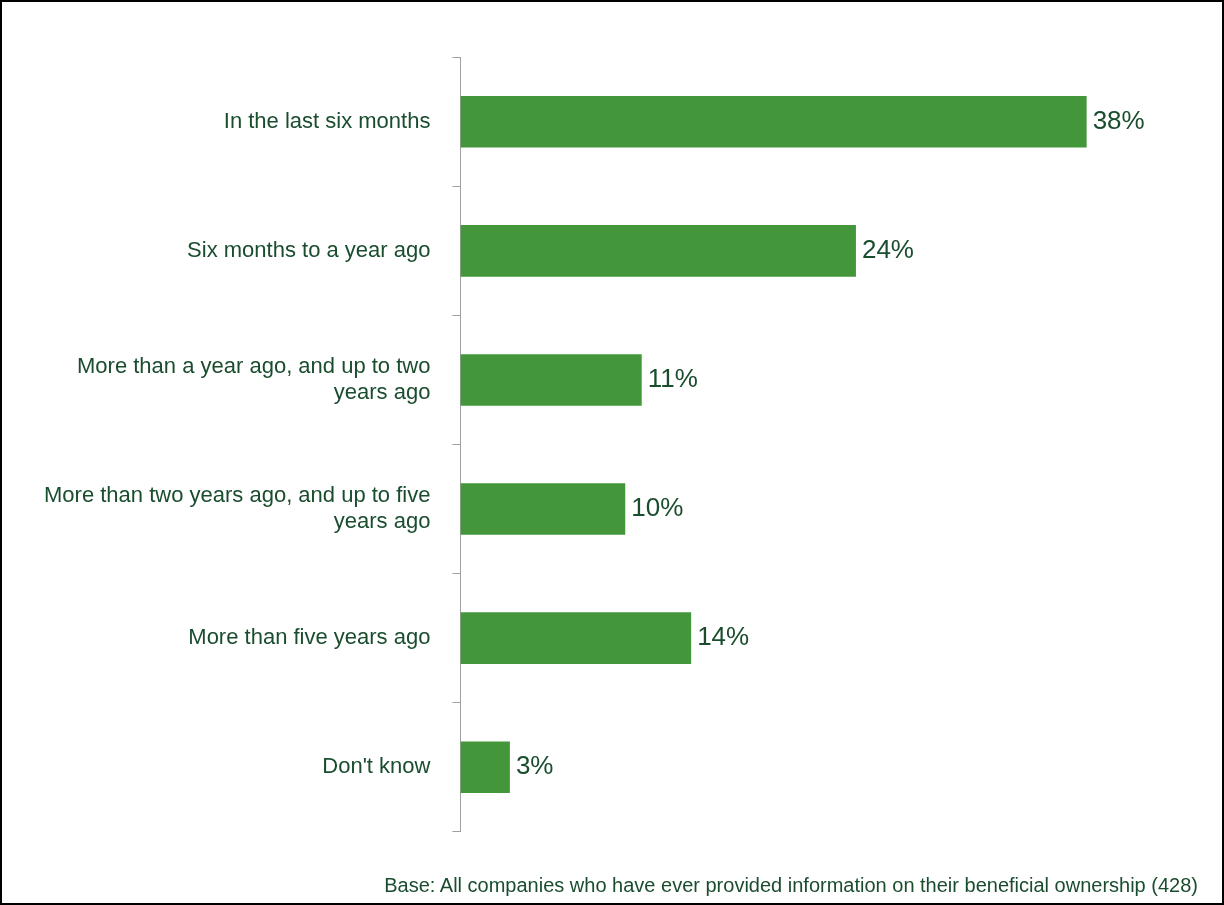 This screenshot has width=1224, height=905. Describe the element at coordinates (237, 507) in the screenshot. I see `y-tick-label: More than two years ago, and up to five years ago` at that location.